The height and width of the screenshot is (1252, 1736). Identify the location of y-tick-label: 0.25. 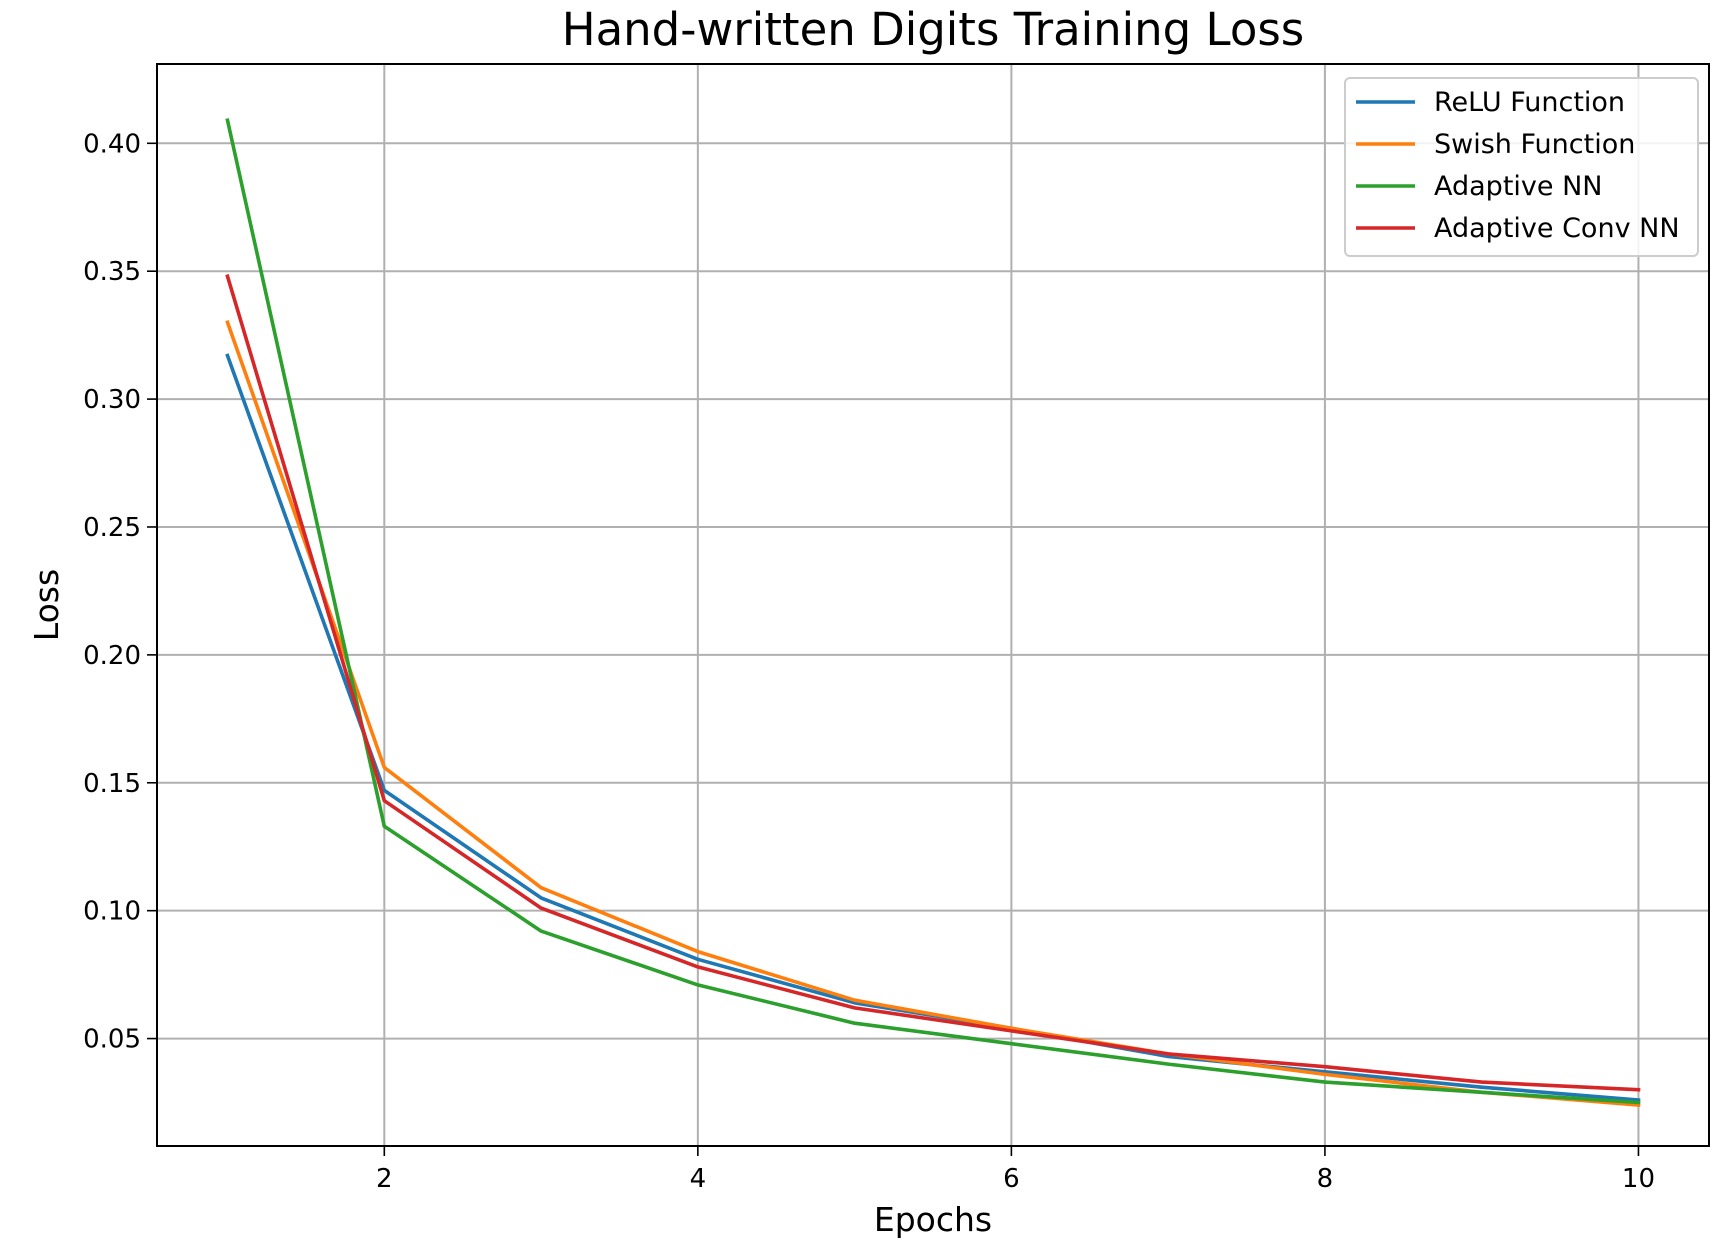
(112, 528).